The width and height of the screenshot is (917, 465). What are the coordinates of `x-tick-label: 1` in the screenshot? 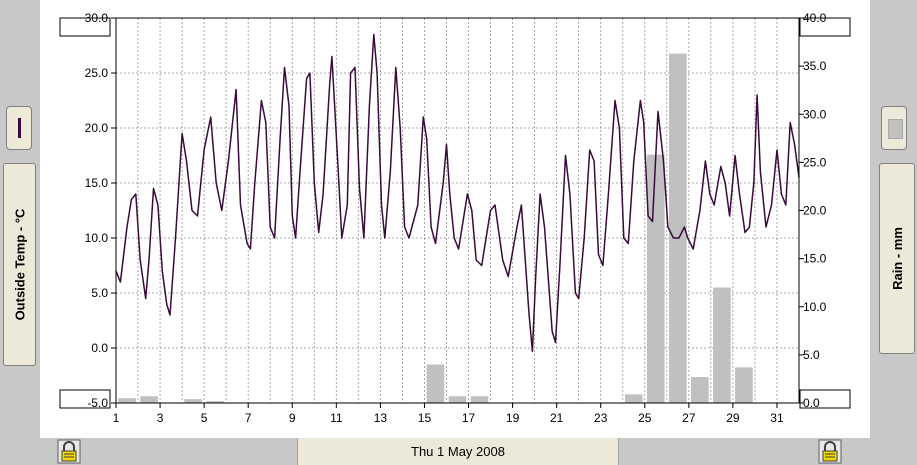 It's located at (116, 418).